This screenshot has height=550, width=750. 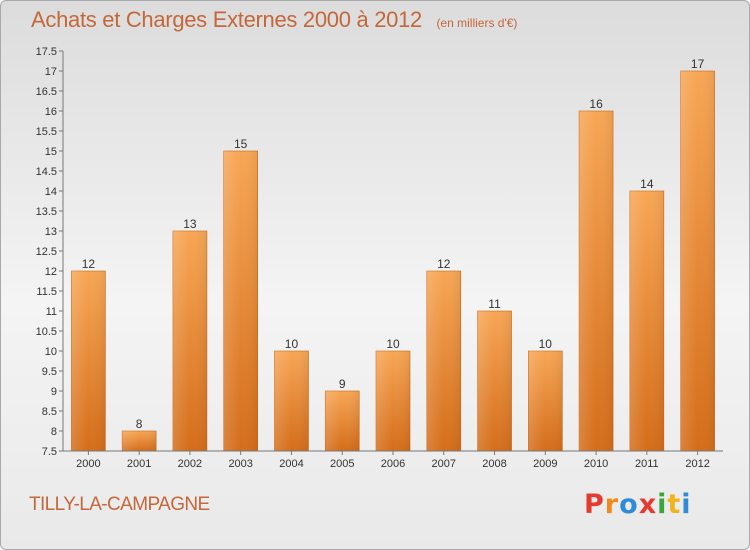 I want to click on y-tick-label: 8, so click(x=54, y=432).